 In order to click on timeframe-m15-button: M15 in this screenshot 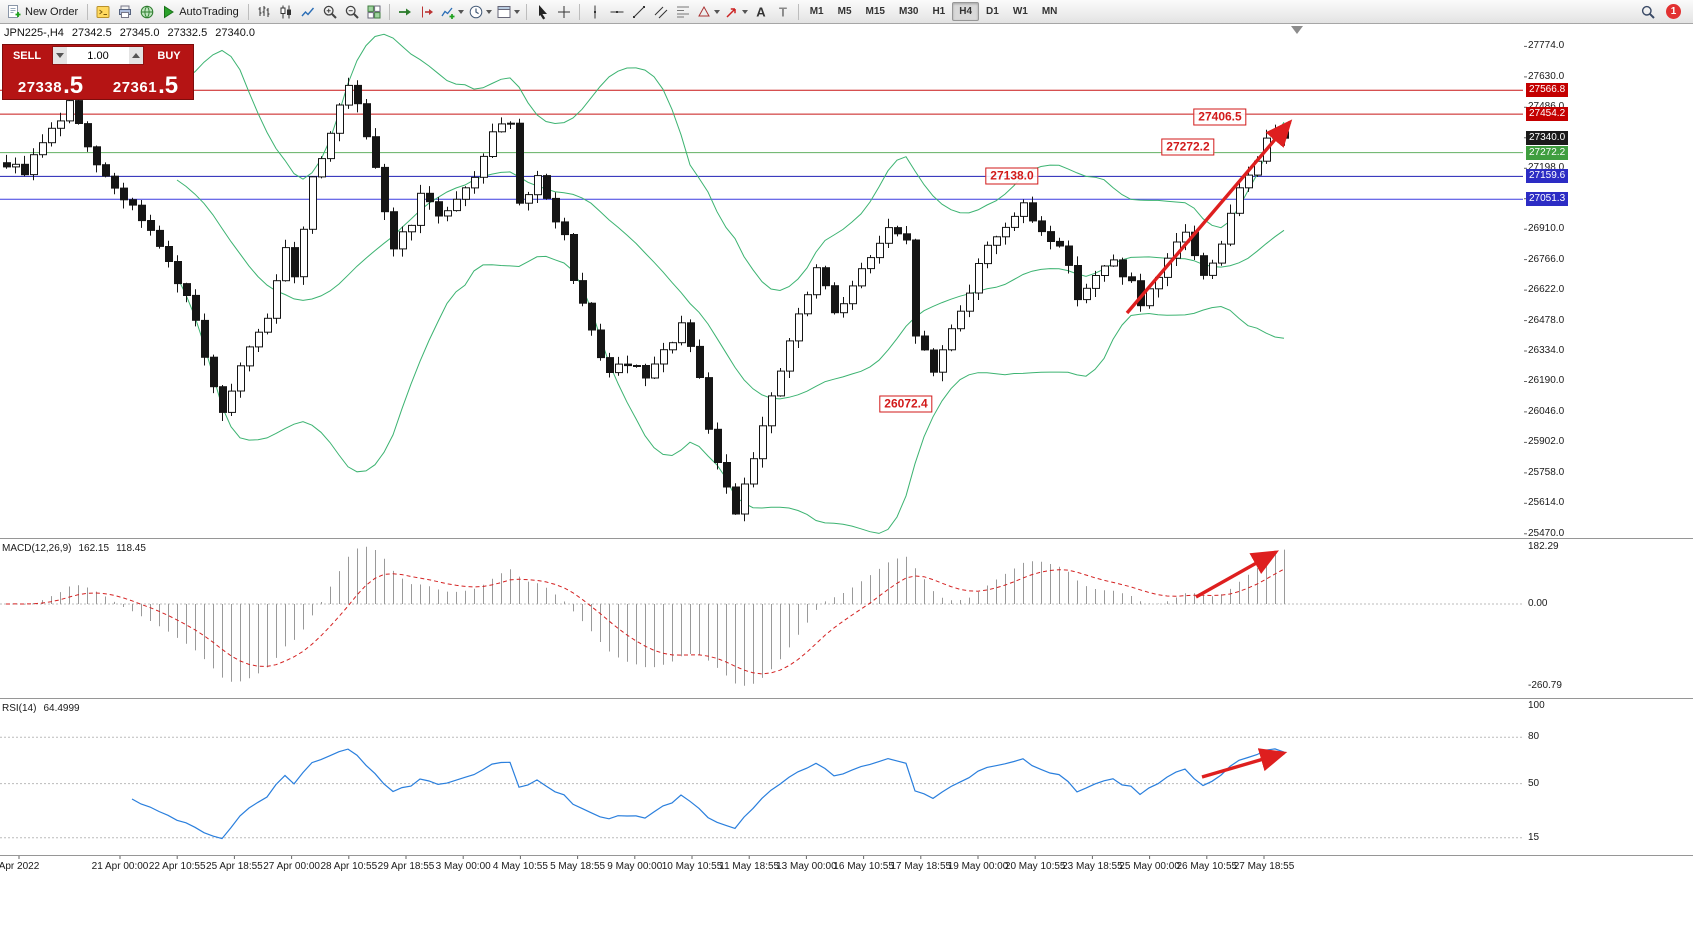, I will do `click(875, 11)`.